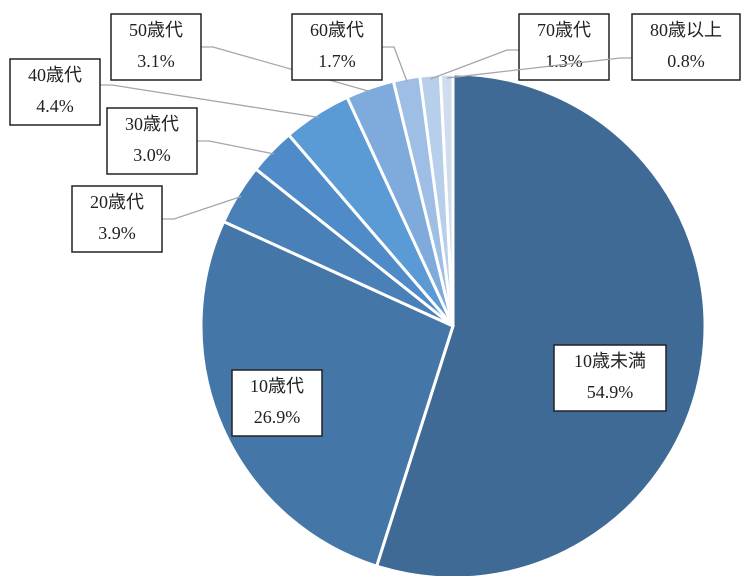 Image resolution: width=746 pixels, height=576 pixels. I want to click on label-name: 30歳代, so click(152, 124).